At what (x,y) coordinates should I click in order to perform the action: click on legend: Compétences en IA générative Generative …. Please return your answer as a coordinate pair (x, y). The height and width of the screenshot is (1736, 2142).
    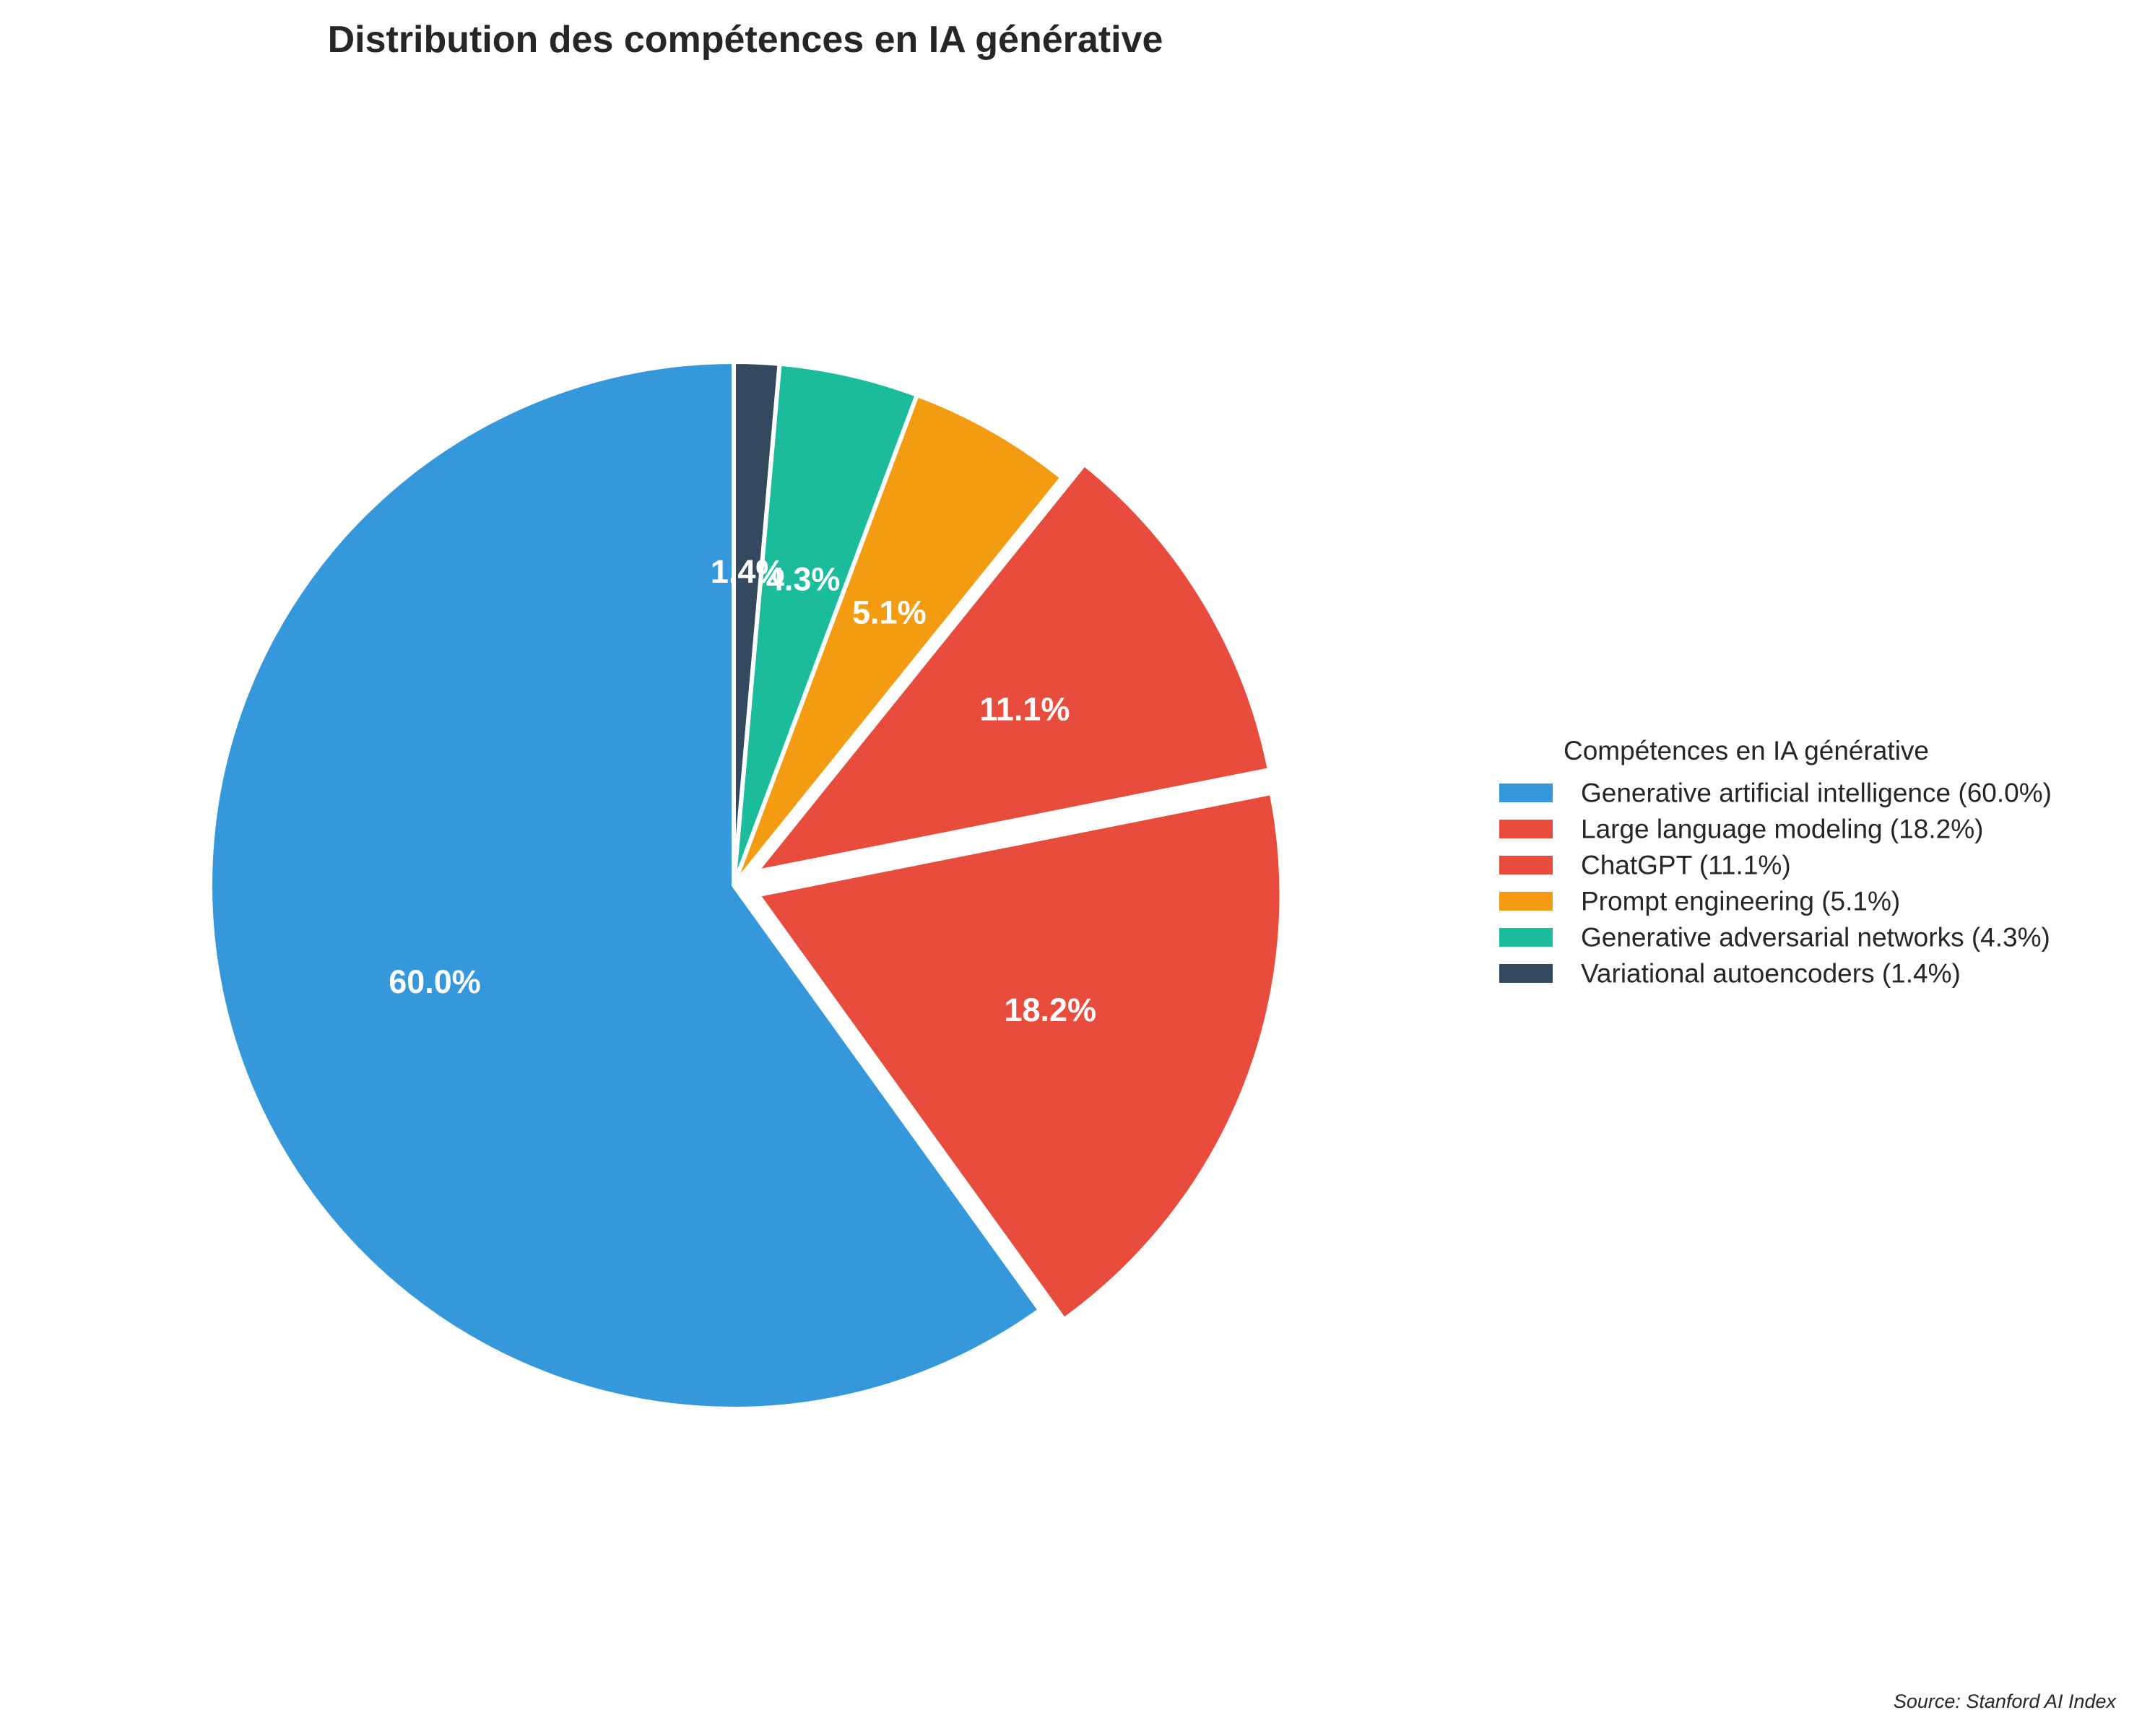
    Looking at the image, I should click on (1775, 862).